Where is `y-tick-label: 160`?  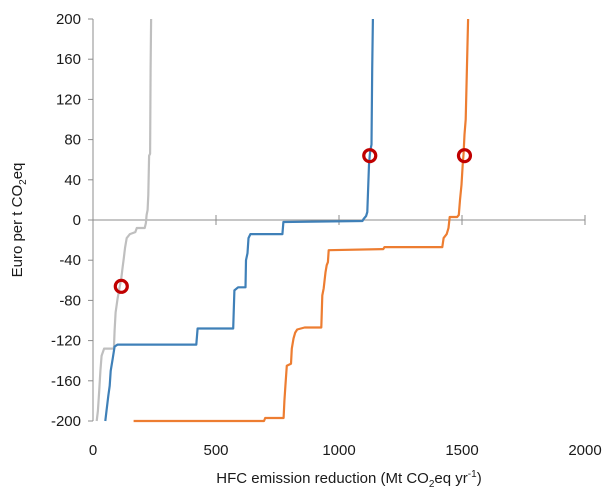
y-tick-label: 160 is located at coordinates (68, 59).